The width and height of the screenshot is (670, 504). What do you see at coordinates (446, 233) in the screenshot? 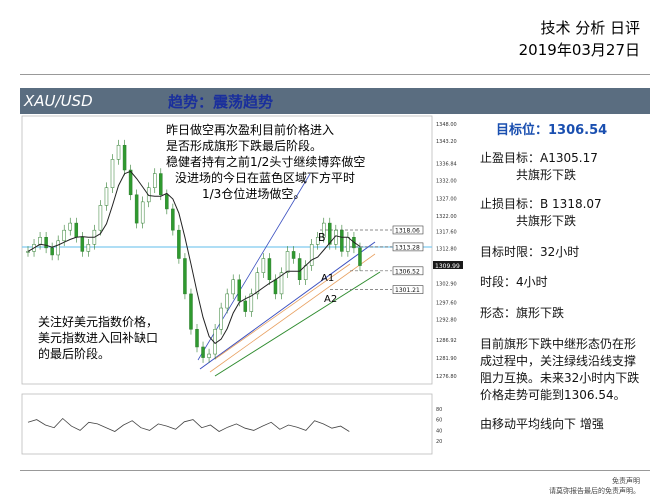
I see `price-tick-6: 1317.60` at bounding box center [446, 233].